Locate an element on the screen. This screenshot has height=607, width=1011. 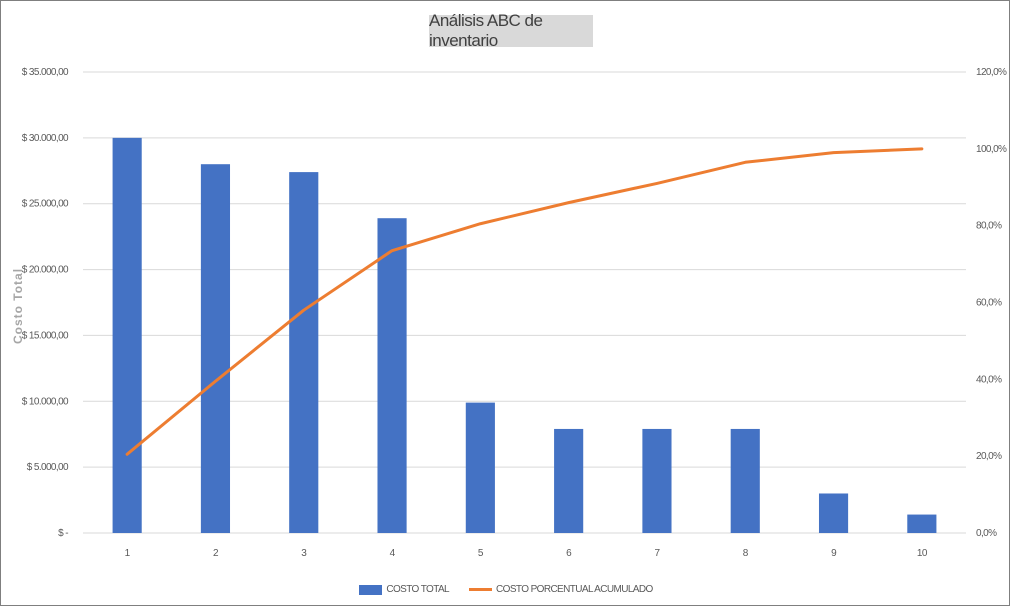
y-tick-label: $ 15.000,00 is located at coordinates (45, 335).